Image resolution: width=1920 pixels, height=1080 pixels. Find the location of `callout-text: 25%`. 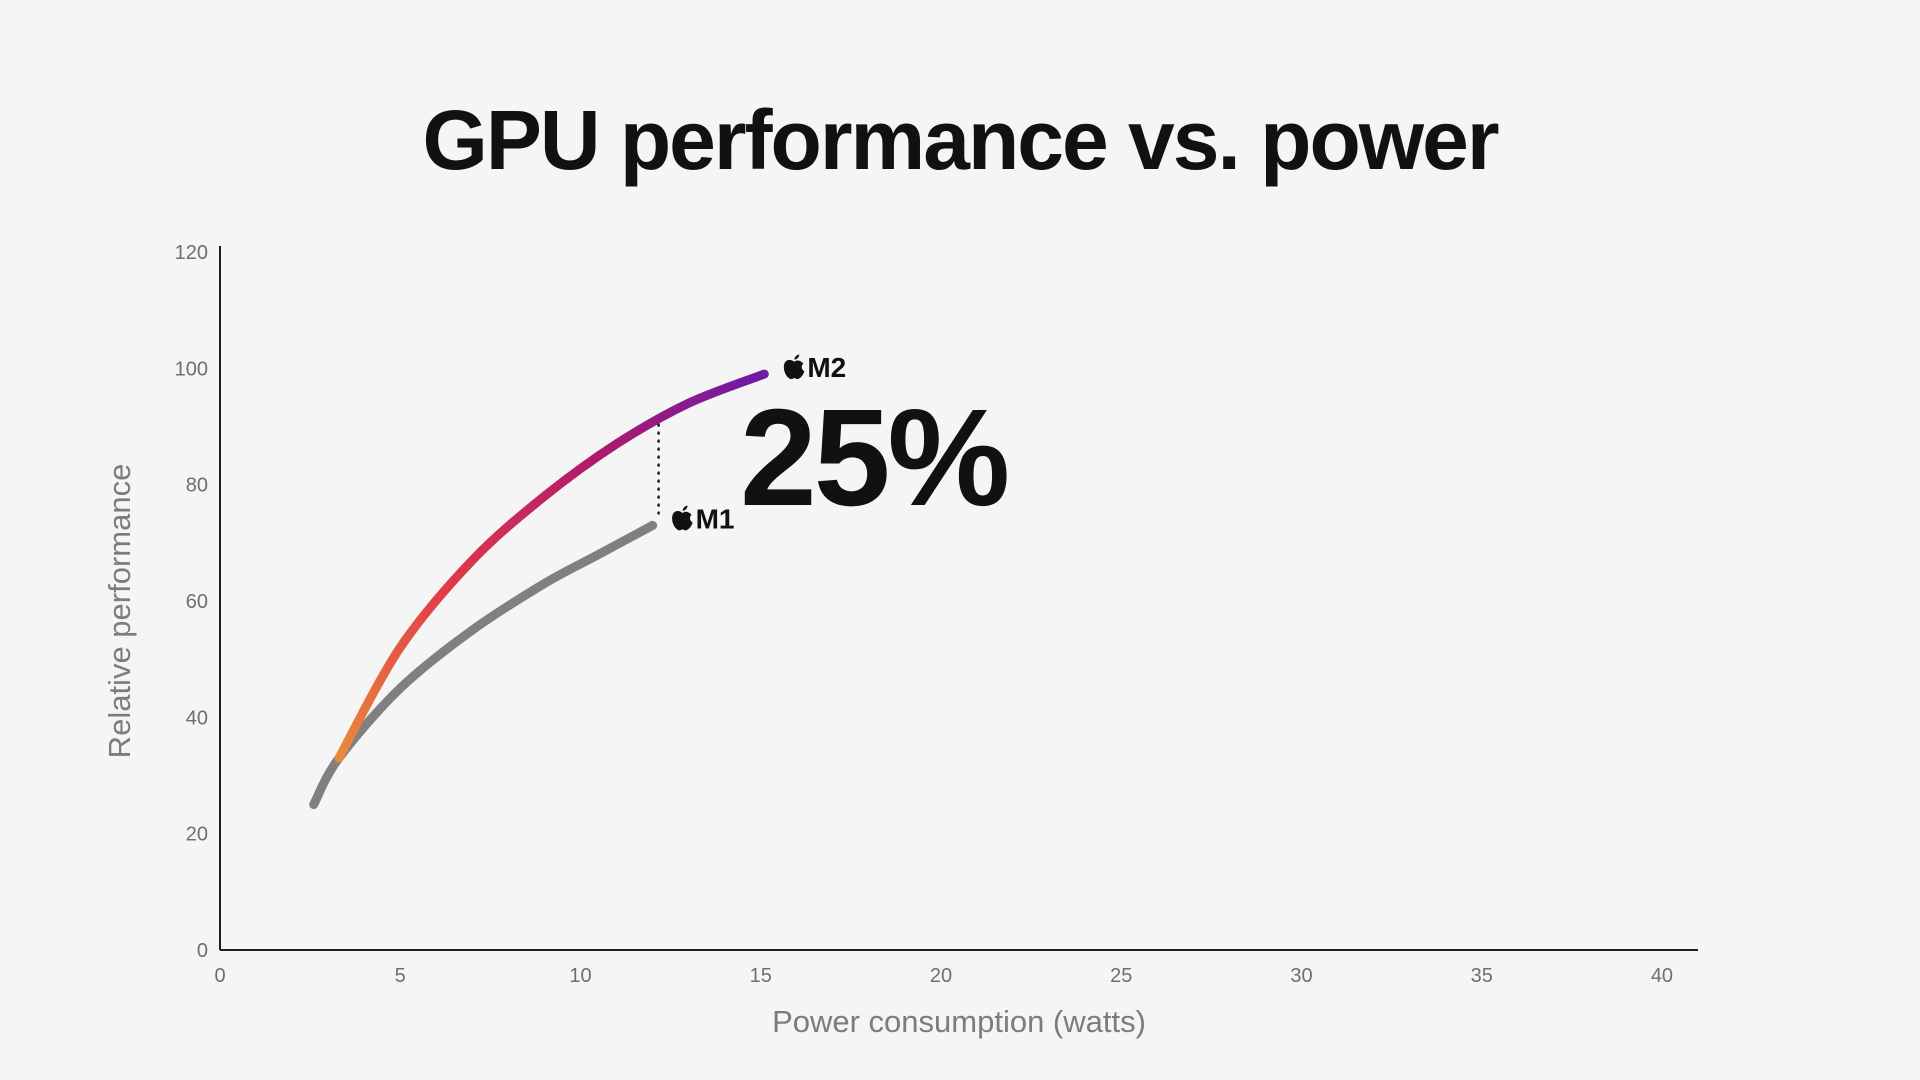

callout-text: 25% is located at coordinates (873, 458).